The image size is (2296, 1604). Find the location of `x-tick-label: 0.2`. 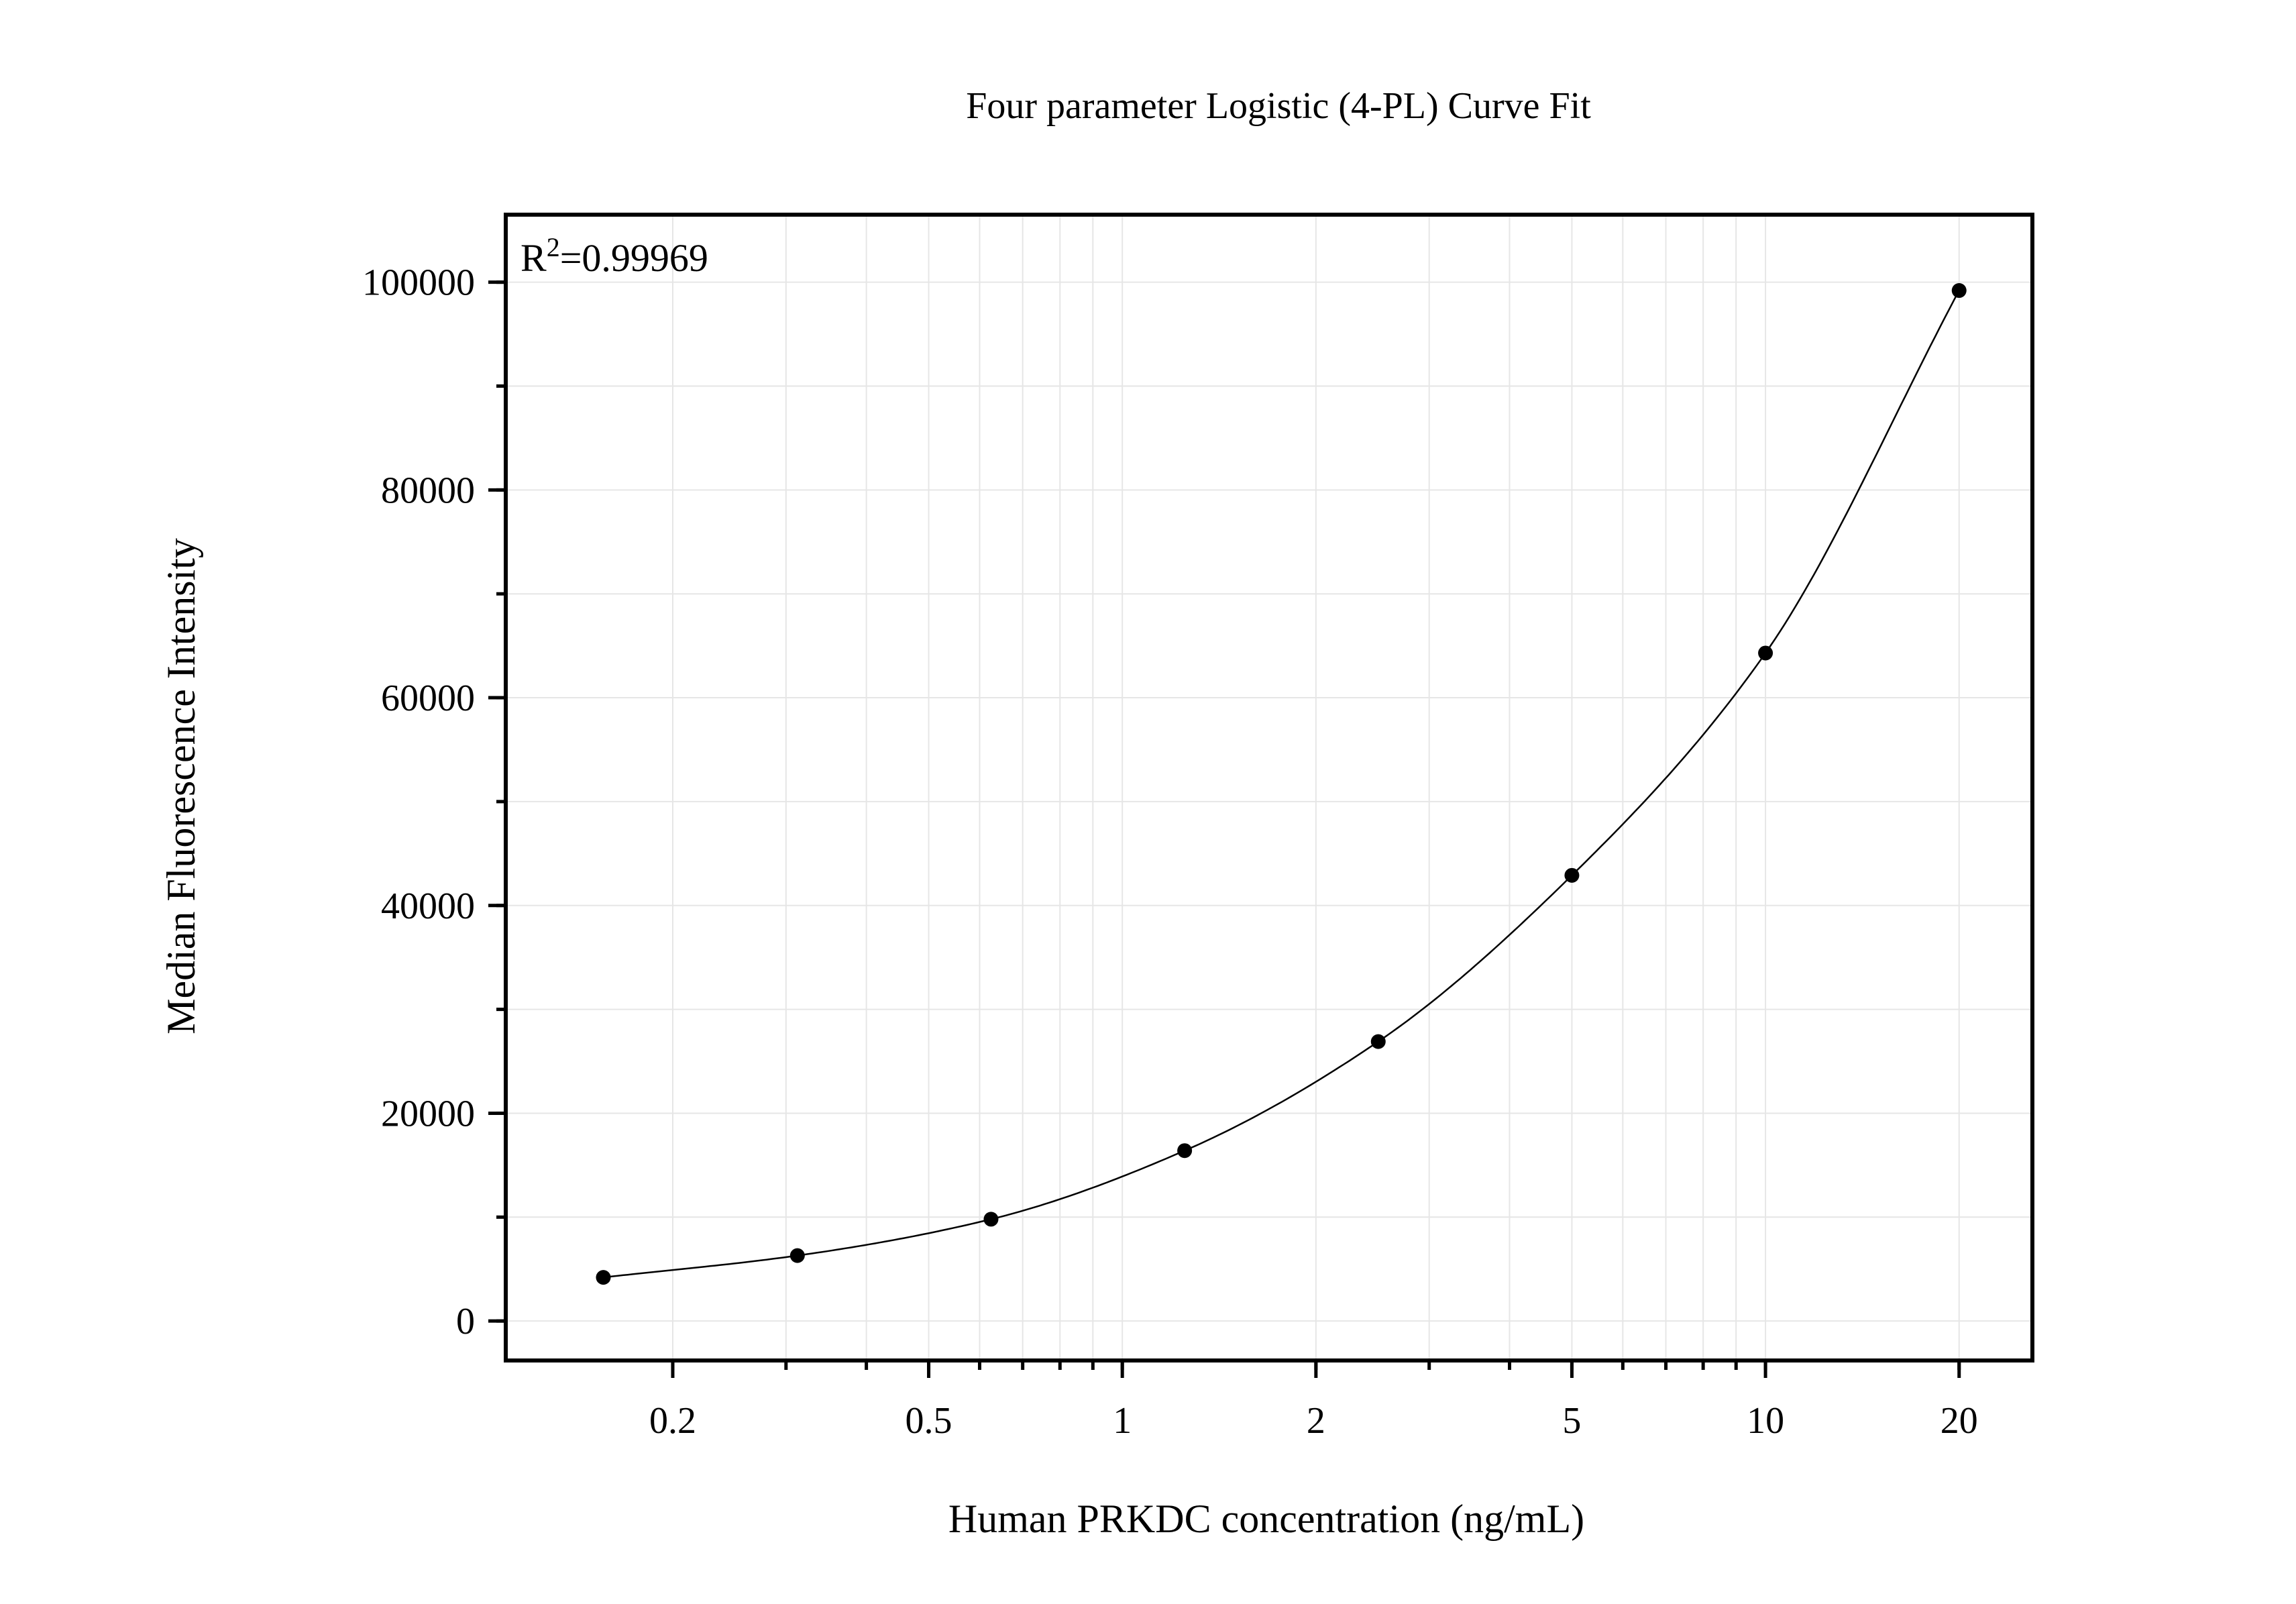

x-tick-label: 0.2 is located at coordinates (672, 1421).